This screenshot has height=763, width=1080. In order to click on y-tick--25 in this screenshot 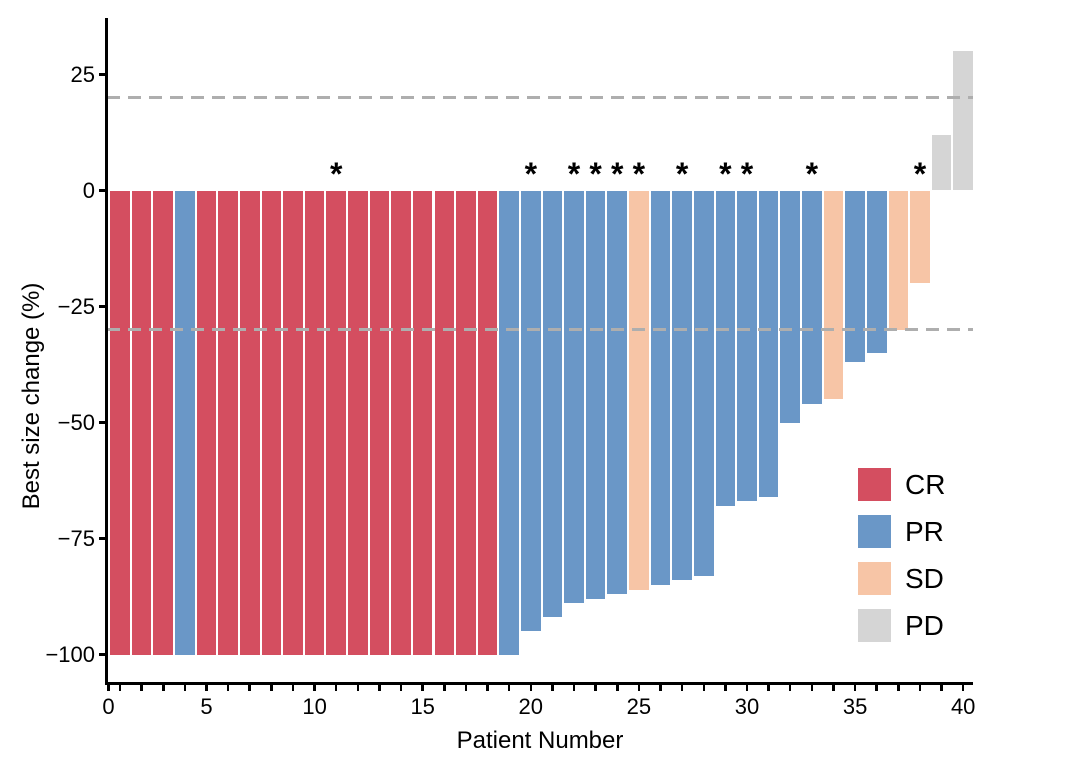, I will do `click(102, 306)`.